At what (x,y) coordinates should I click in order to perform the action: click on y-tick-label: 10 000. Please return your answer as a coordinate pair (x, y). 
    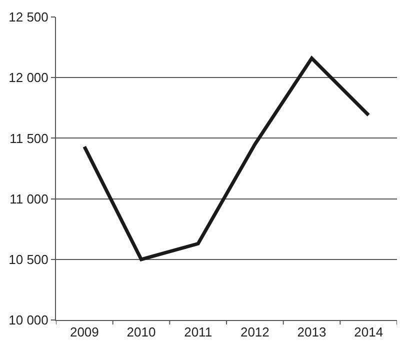
    Looking at the image, I should click on (28, 320).